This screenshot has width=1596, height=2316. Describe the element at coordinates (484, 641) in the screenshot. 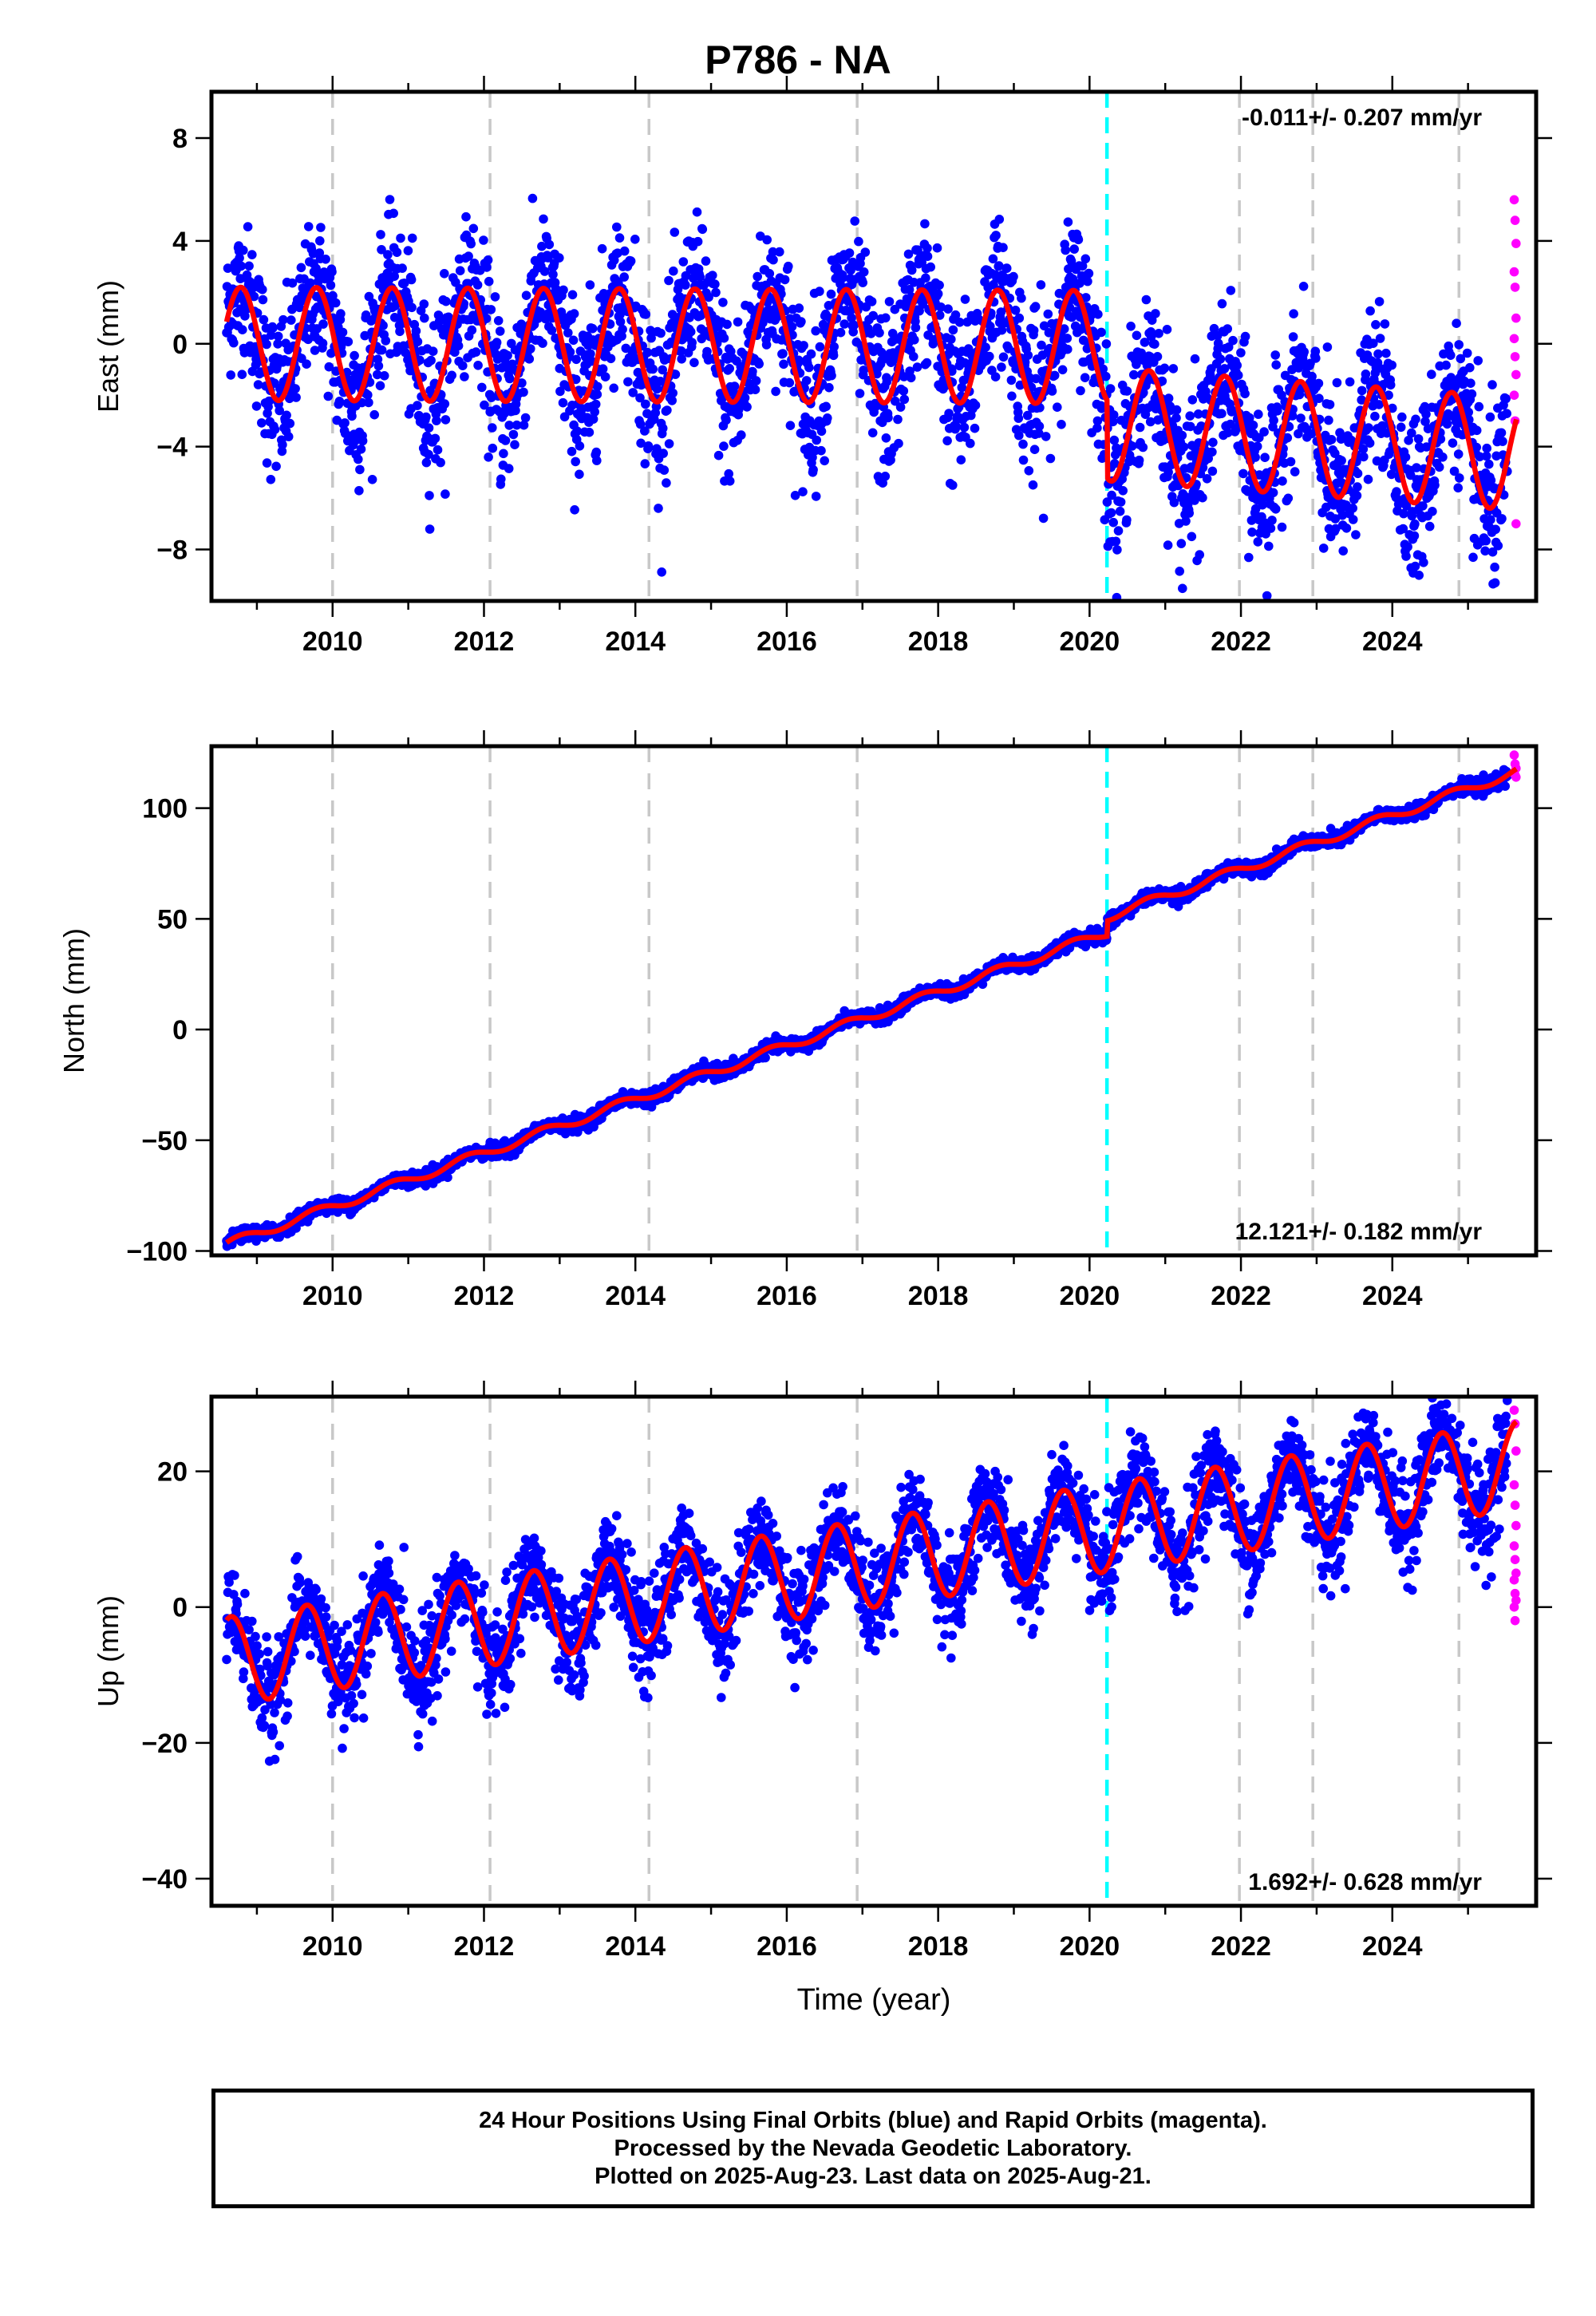

I see `x-tick-label: 2012` at that location.